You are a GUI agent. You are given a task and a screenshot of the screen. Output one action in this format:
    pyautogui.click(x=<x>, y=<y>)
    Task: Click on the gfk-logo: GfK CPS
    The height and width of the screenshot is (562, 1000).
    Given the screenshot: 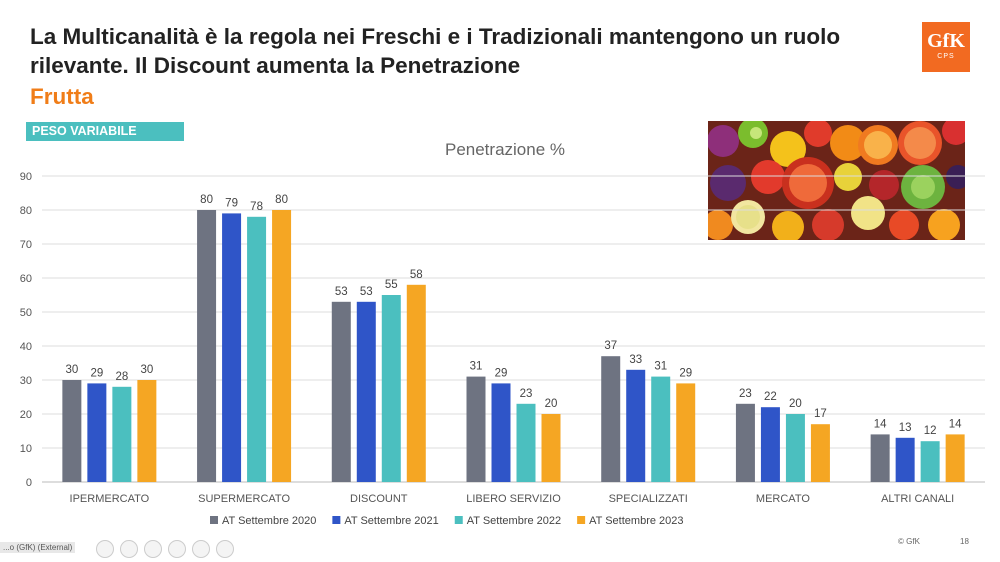 What is the action you would take?
    pyautogui.click(x=946, y=47)
    